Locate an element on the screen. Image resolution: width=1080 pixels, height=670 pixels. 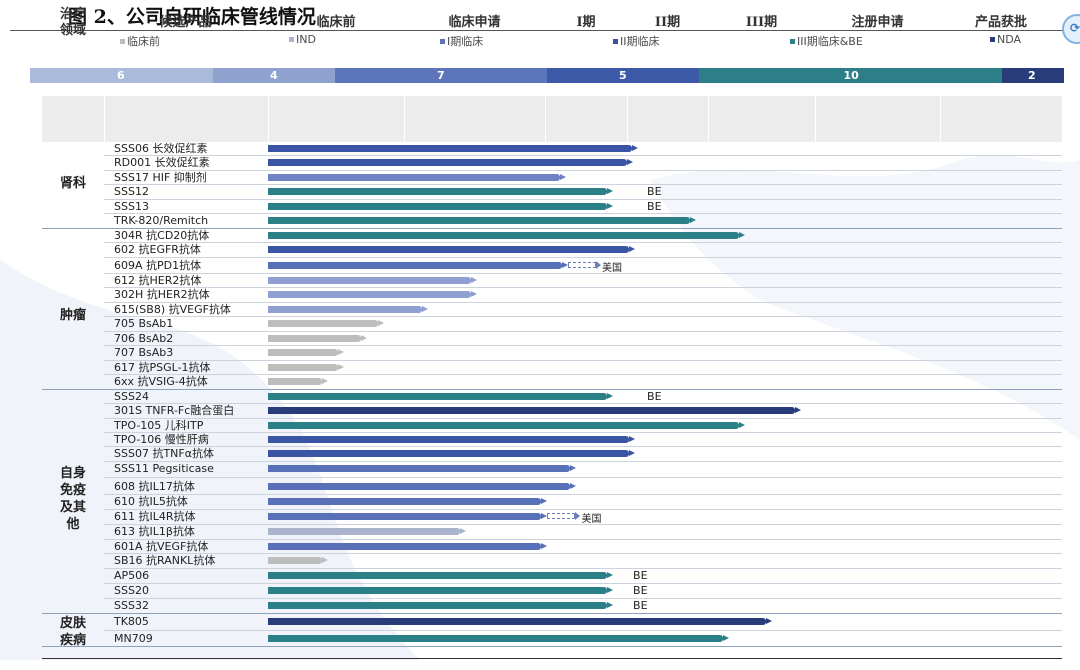
legend-label: I期临床 is located at coordinates (465, 41).